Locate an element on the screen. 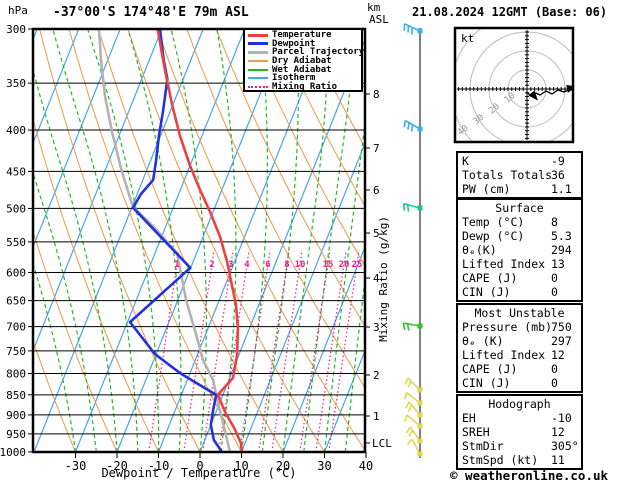  panel-indices: K -9 Totals Totals 36 PW (cm) 1.1 is located at coordinates (519, 175).